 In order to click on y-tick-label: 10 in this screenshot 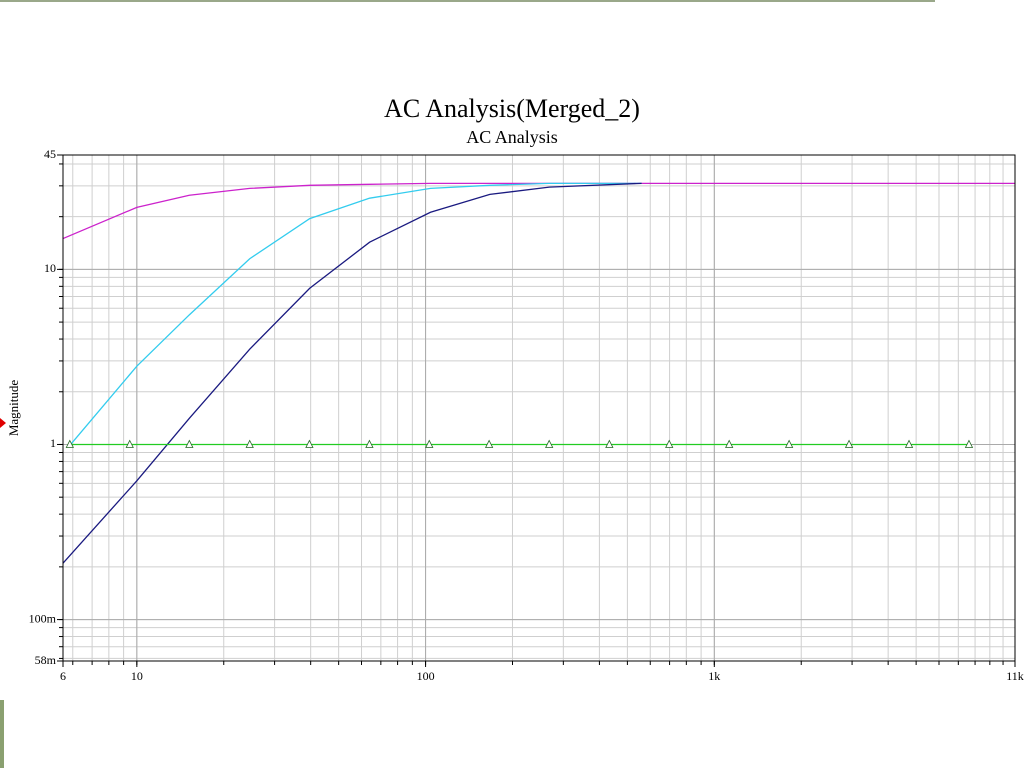, I will do `click(50, 268)`.